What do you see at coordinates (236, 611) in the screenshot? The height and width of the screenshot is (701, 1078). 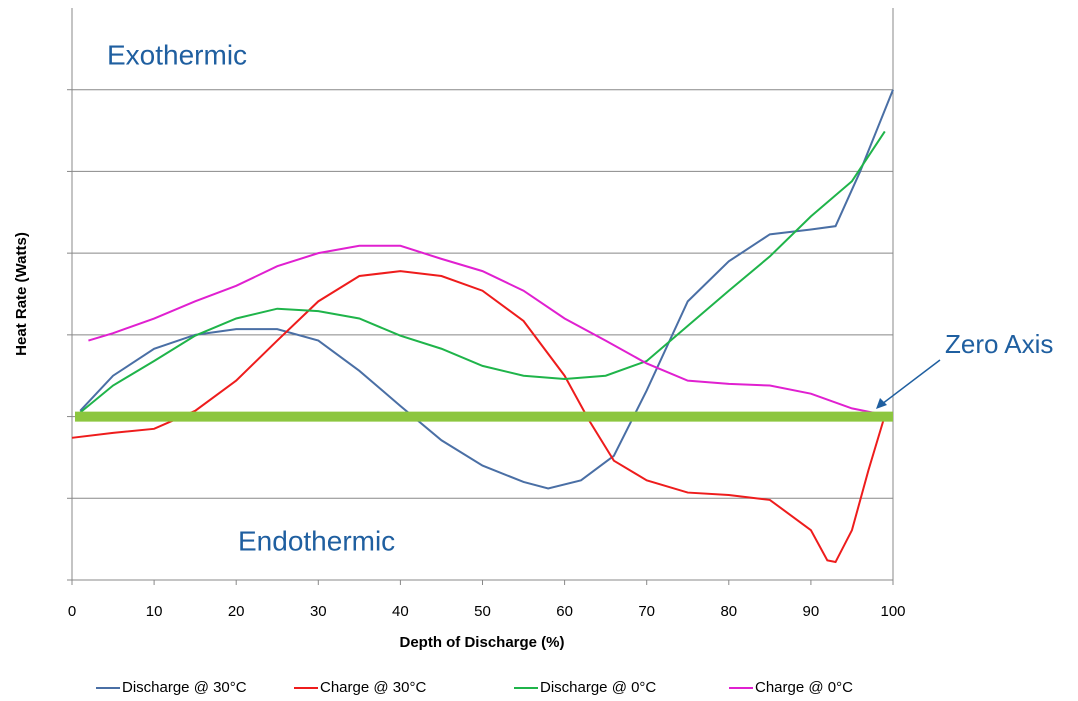 I see `x-tick-label: 20` at bounding box center [236, 611].